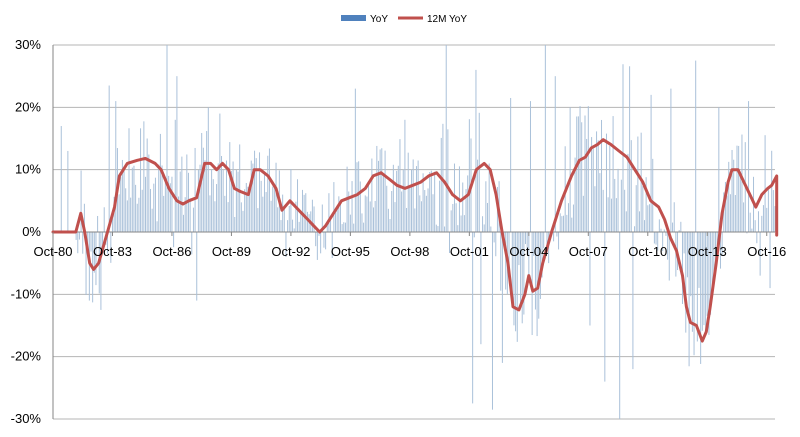 The image size is (800, 437). What do you see at coordinates (112, 251) in the screenshot?
I see `x-tick-label: Oct-83` at bounding box center [112, 251].